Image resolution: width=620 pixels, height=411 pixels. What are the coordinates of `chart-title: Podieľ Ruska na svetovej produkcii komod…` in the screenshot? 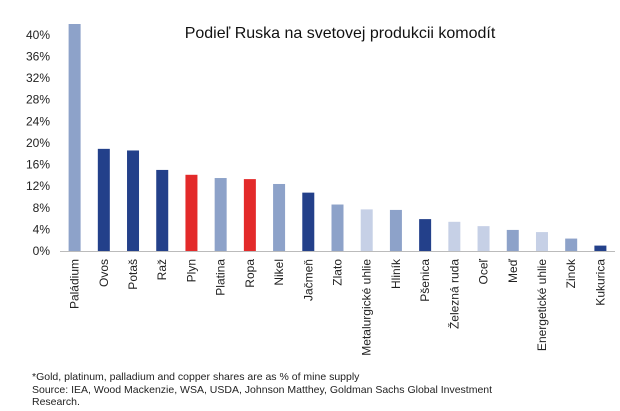 It's located at (340, 33).